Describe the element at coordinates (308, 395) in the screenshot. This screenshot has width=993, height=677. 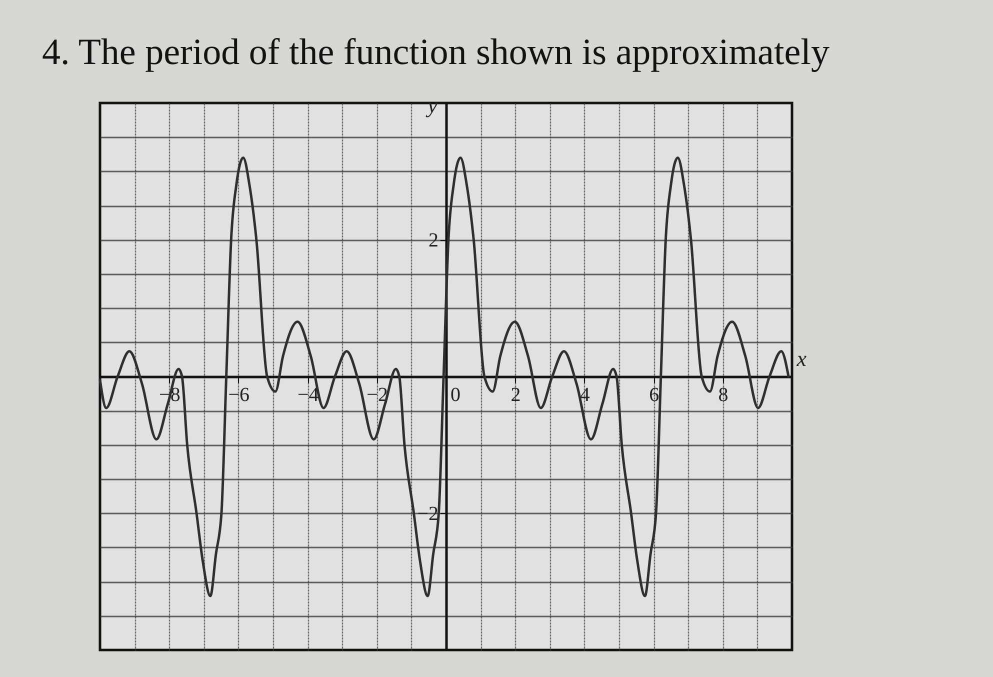
I see `x-tick-label: −4` at that location.